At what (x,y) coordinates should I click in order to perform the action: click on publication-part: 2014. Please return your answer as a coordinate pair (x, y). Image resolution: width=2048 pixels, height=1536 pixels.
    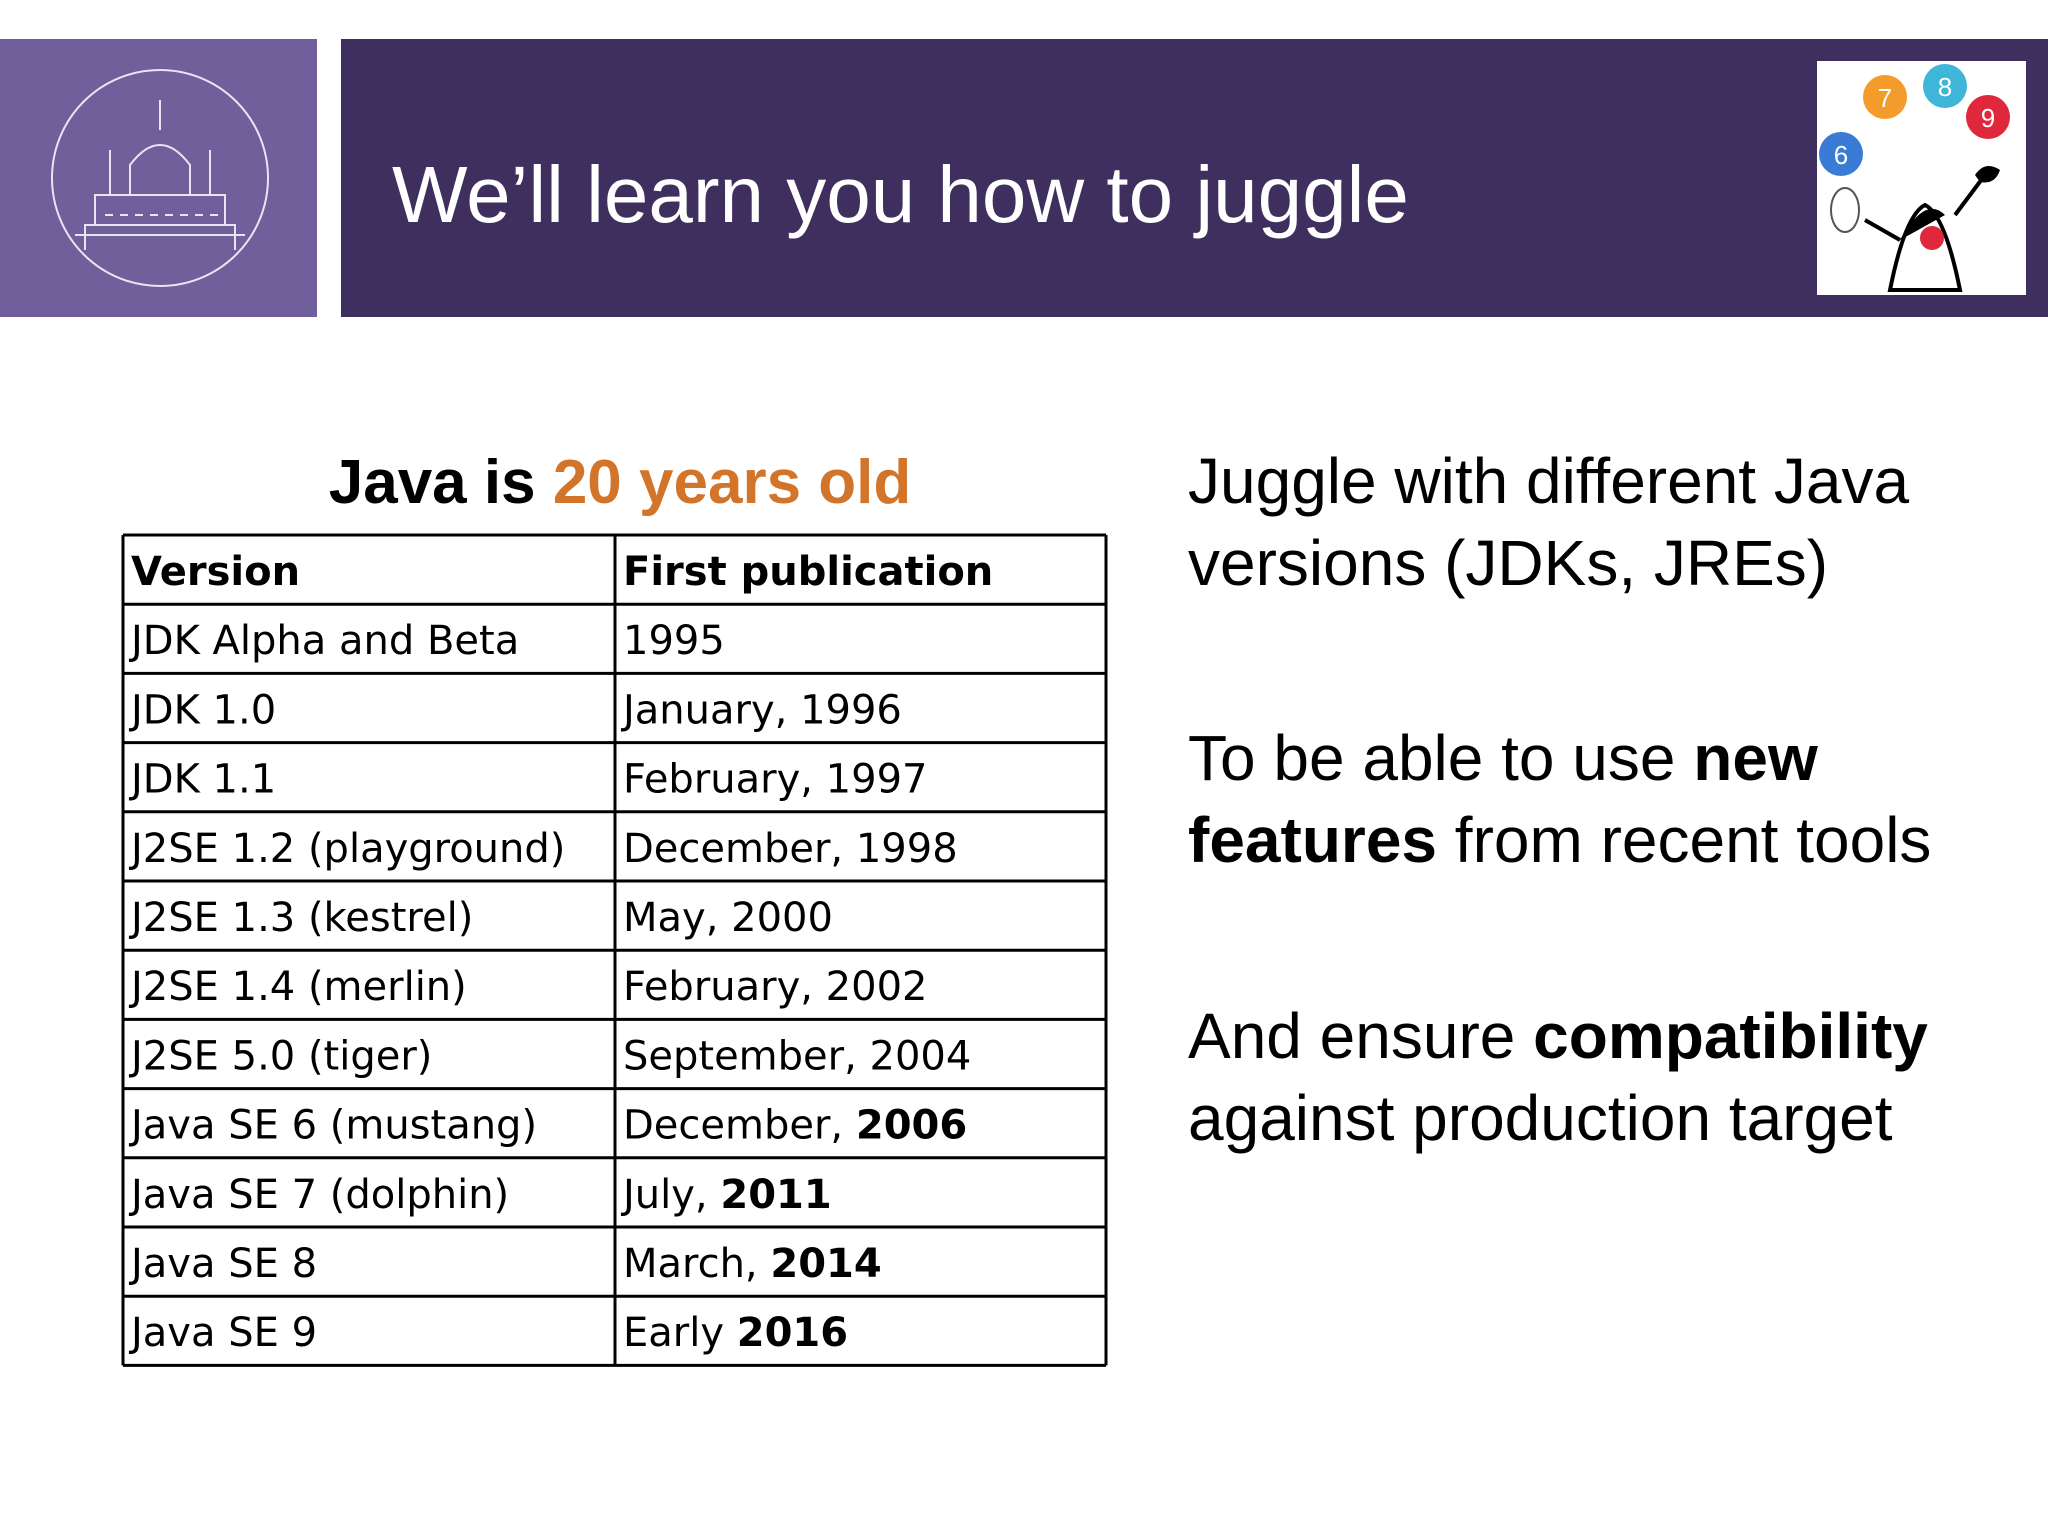
    Looking at the image, I should click on (825, 1264).